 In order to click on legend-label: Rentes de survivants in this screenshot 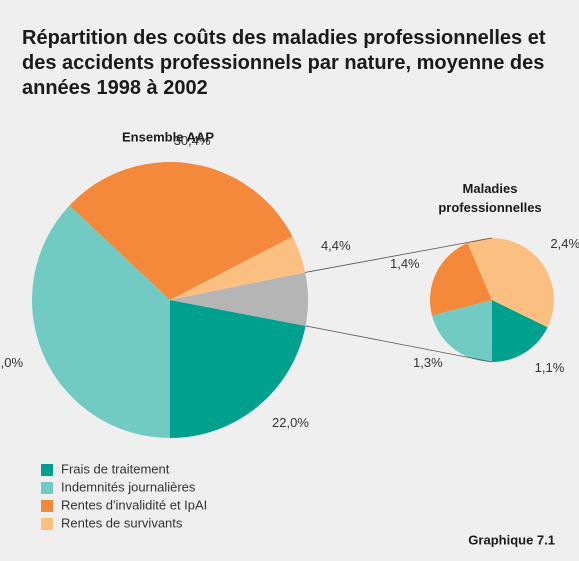, I will do `click(122, 522)`.